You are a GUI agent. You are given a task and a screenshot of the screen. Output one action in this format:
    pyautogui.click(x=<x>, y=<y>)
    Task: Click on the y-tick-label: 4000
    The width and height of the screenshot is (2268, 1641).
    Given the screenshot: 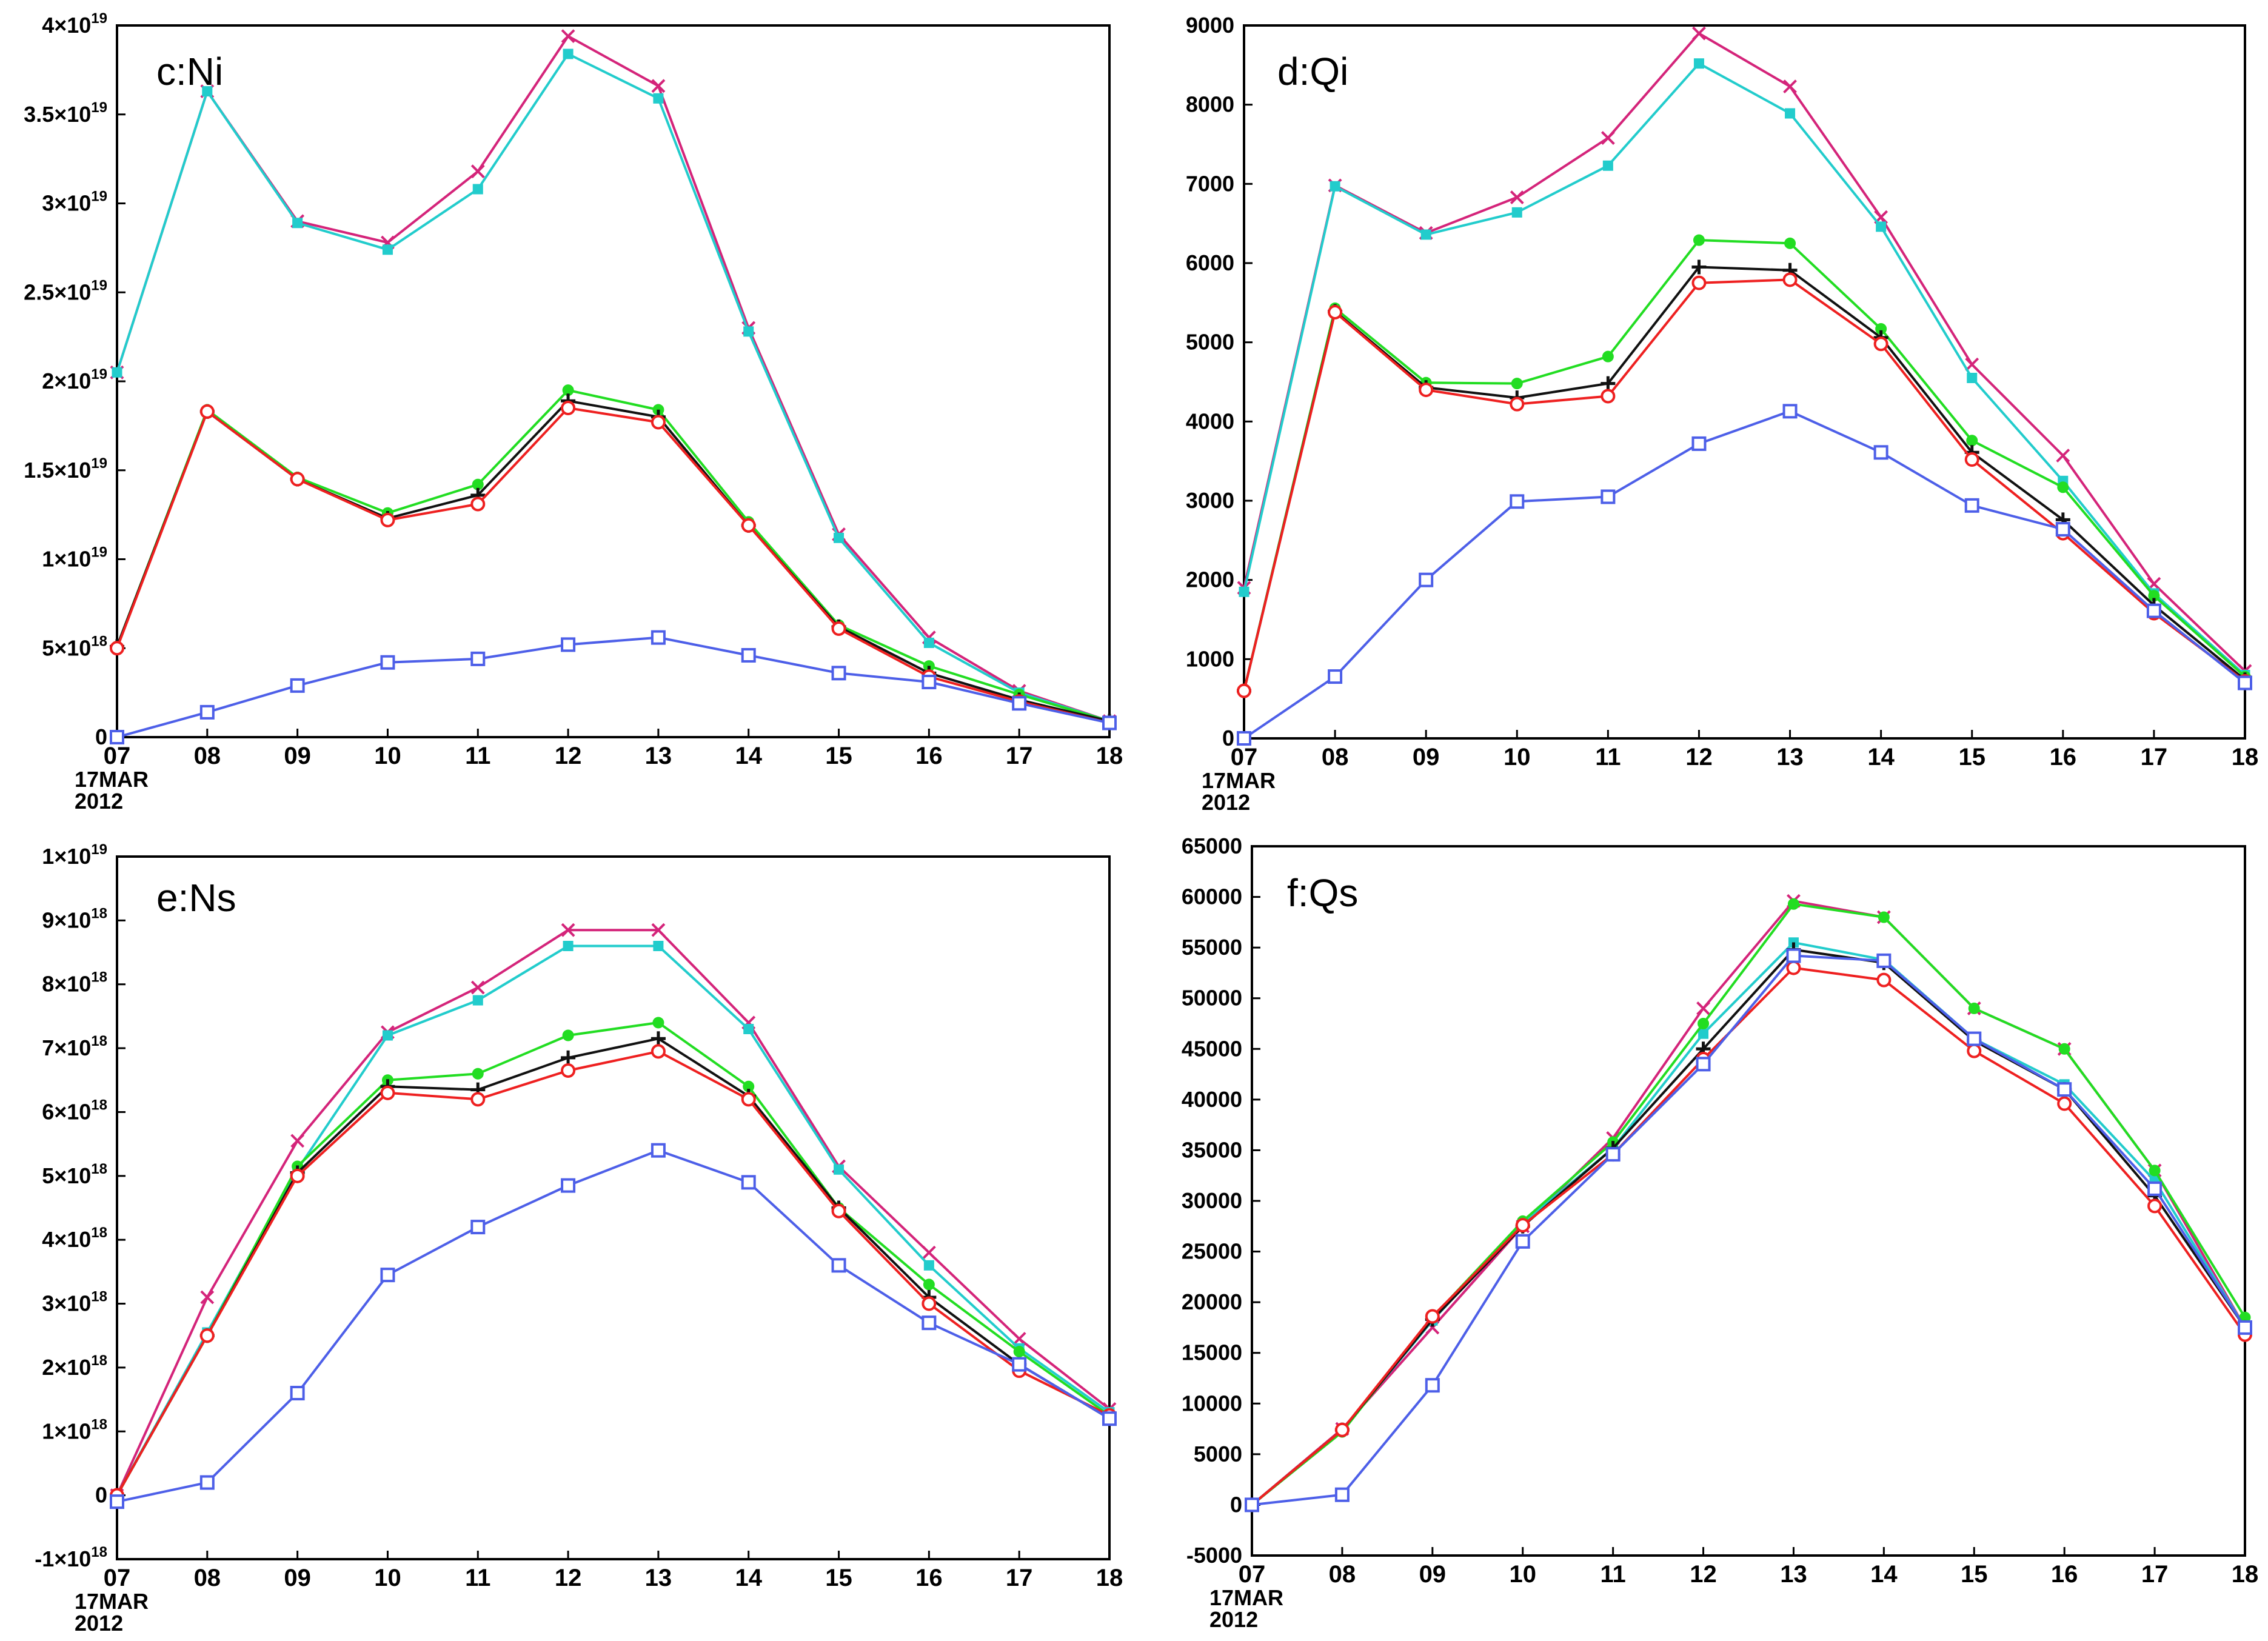 What is the action you would take?
    pyautogui.click(x=1210, y=421)
    